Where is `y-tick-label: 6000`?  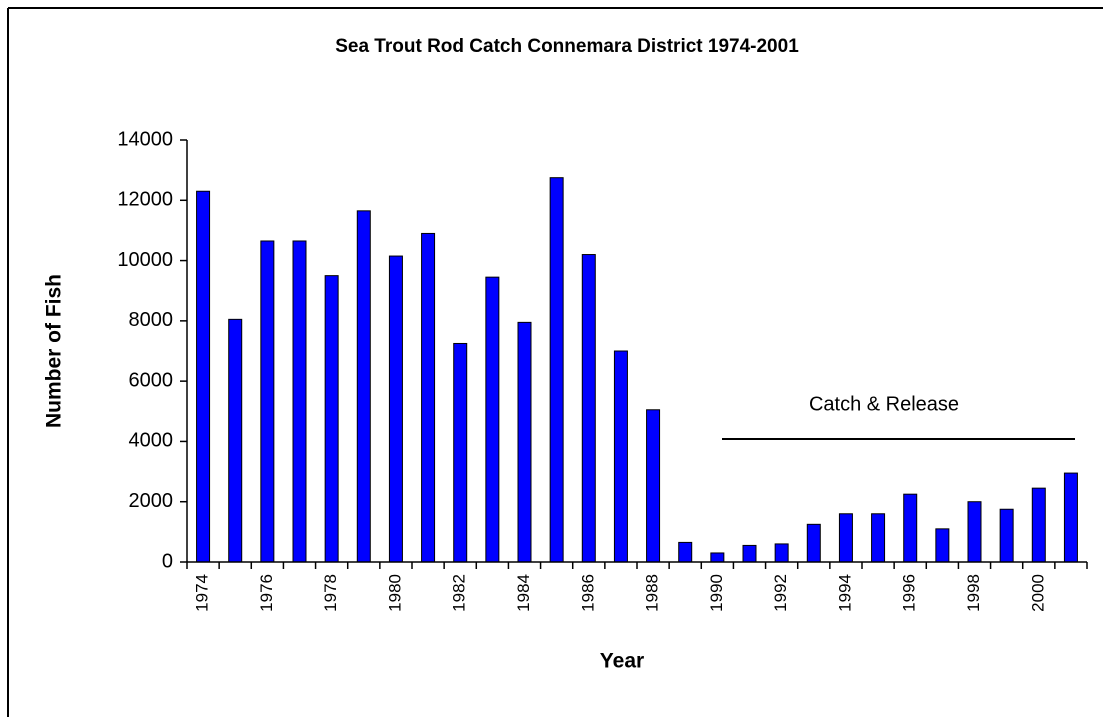
y-tick-label: 6000 is located at coordinates (151, 380).